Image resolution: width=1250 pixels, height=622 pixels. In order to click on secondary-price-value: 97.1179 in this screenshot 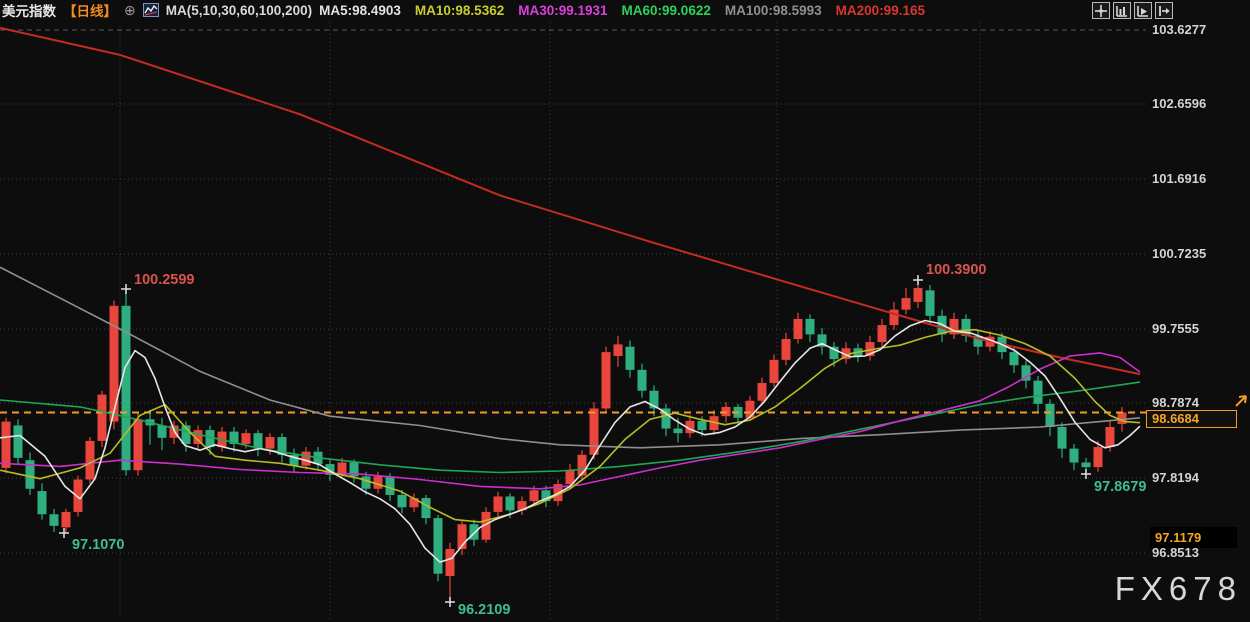, I will do `click(1178, 537)`.